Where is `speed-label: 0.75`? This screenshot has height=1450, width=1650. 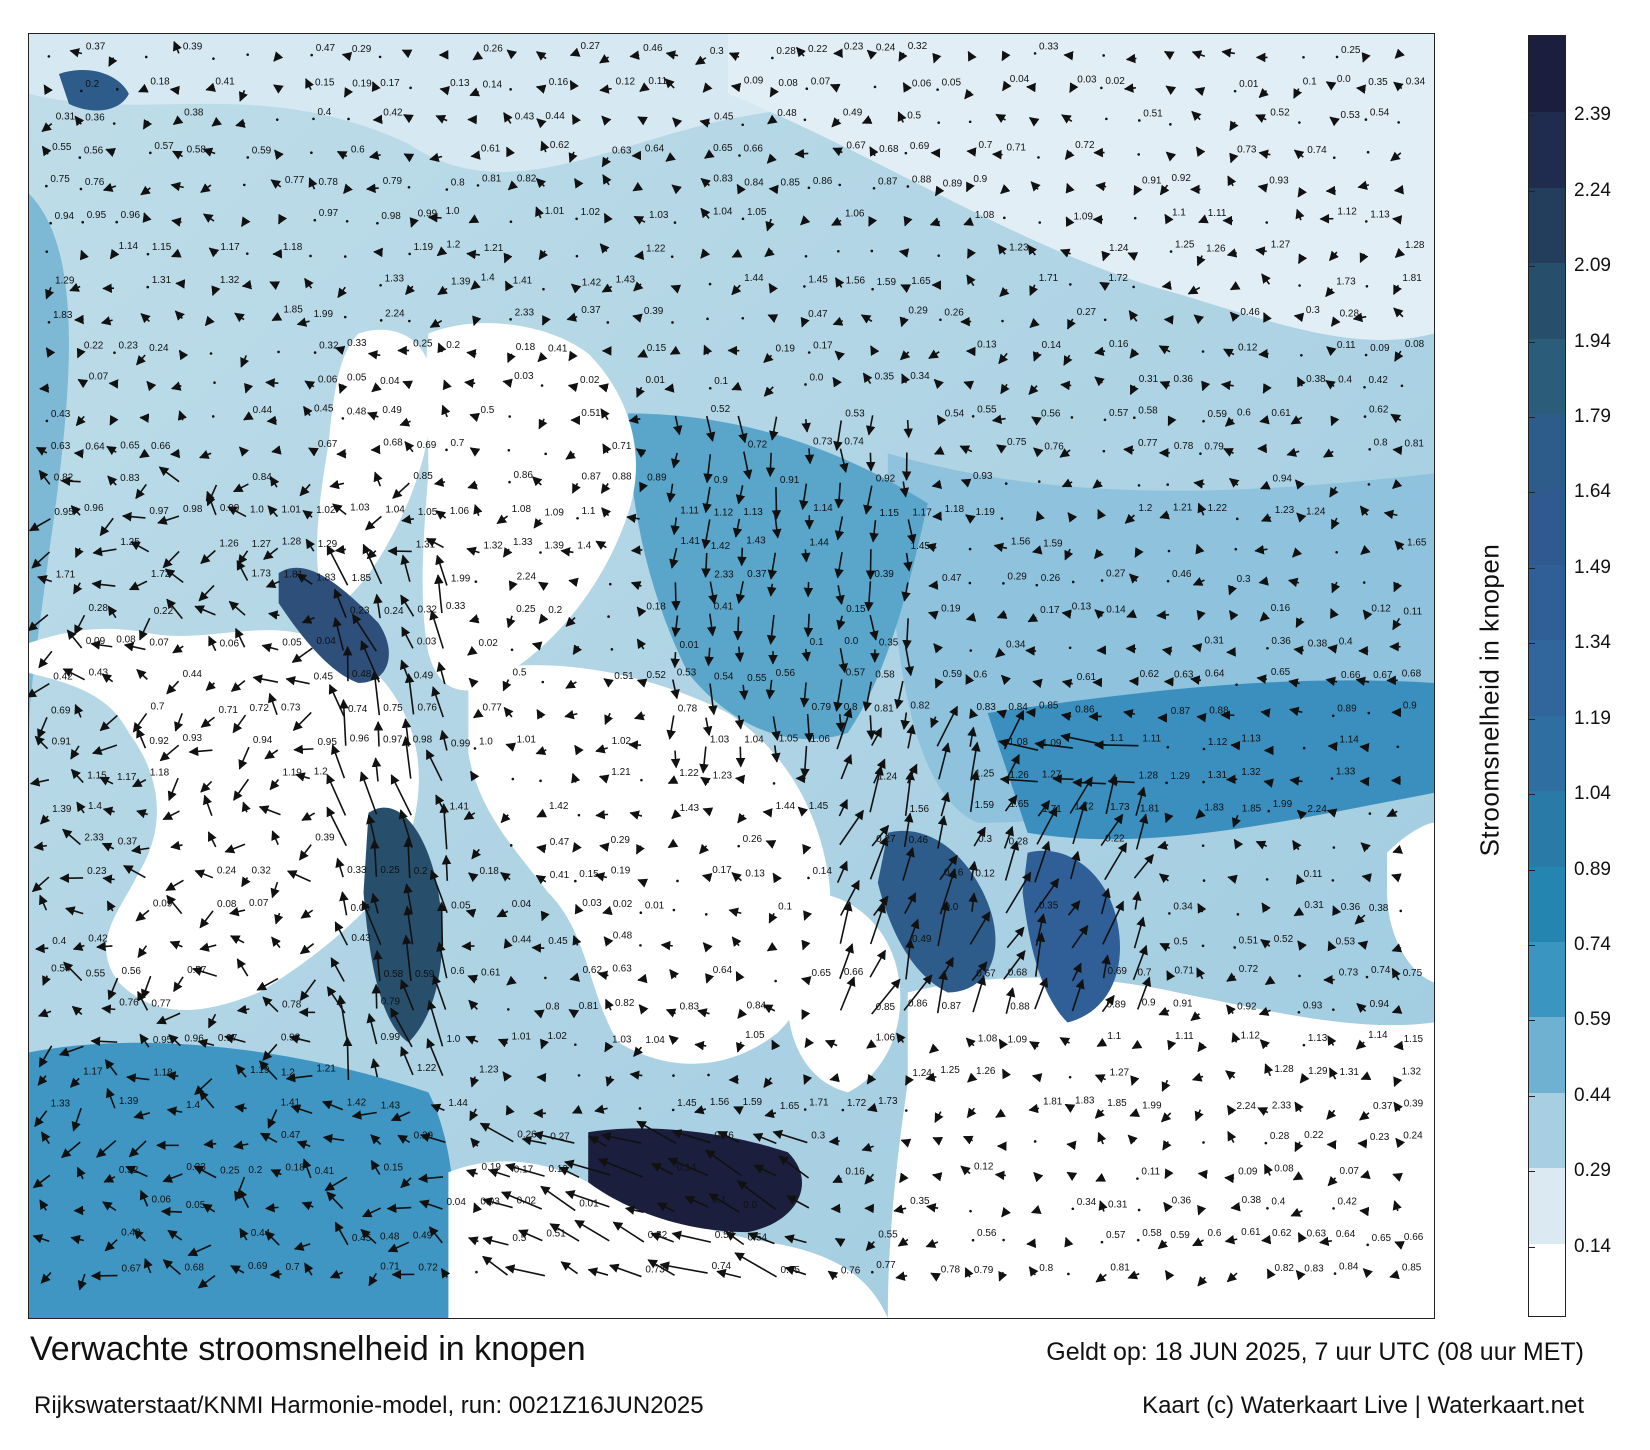 speed-label: 0.75 is located at coordinates (393, 708).